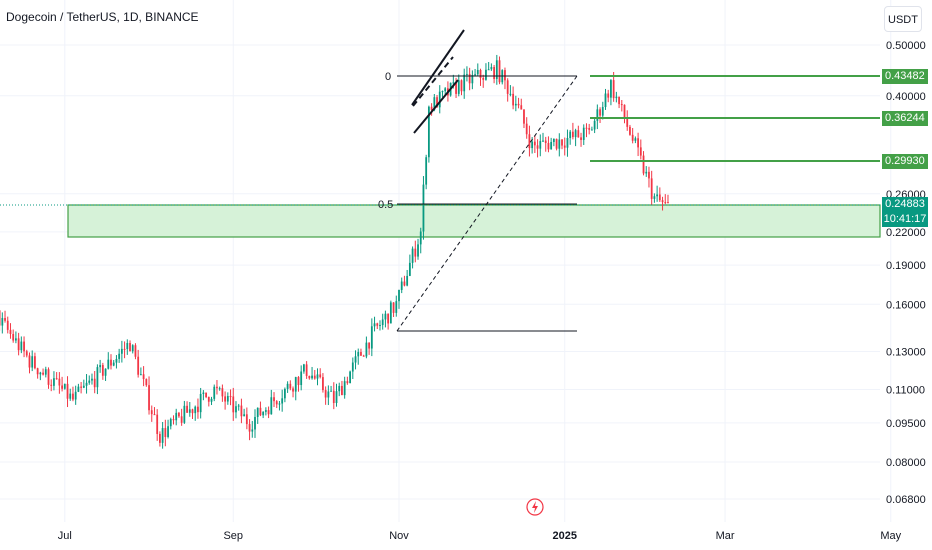 The width and height of the screenshot is (932, 550). What do you see at coordinates (906, 463) in the screenshot?
I see `y-tick-label: 0.08000` at bounding box center [906, 463].